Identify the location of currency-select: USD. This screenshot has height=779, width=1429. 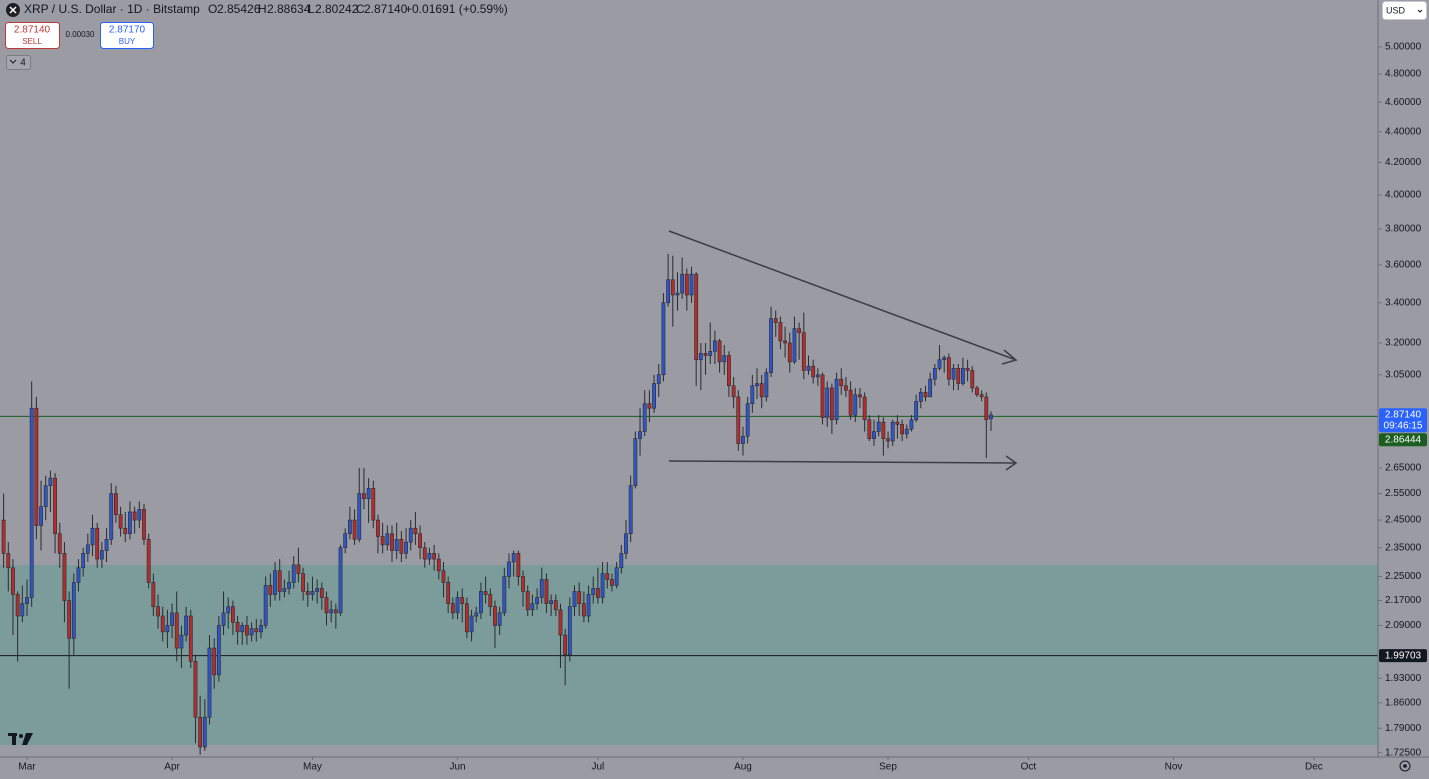
(1404, 10).